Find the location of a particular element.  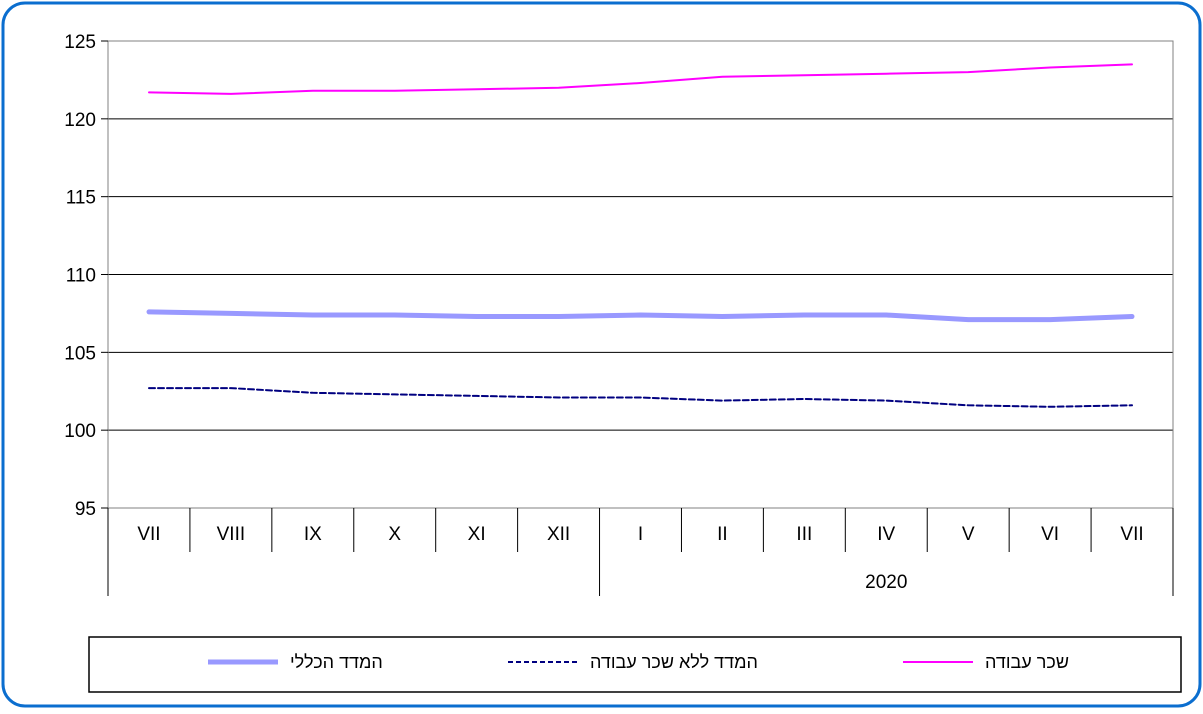

legend-label-wages: שכר עבודה is located at coordinates (1027, 662).